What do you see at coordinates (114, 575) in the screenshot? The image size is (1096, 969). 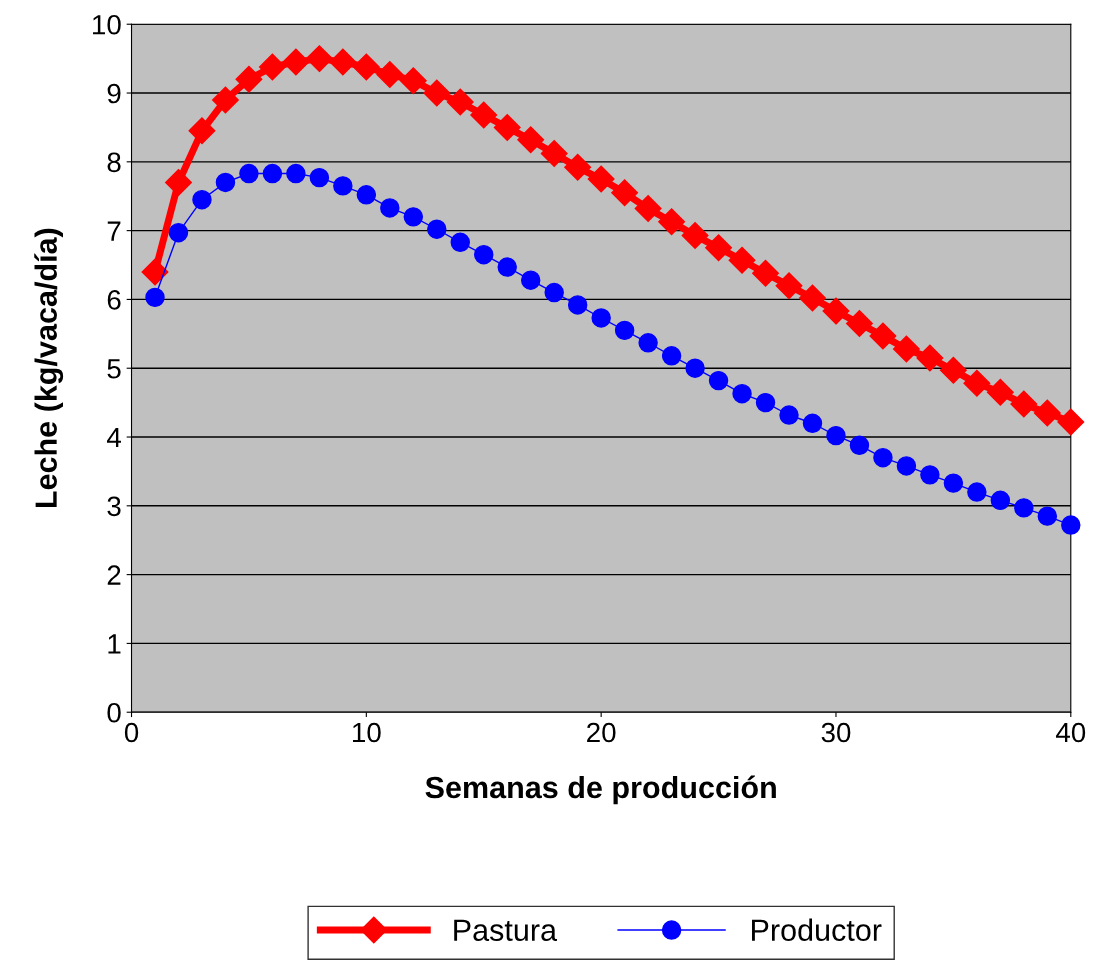 I see `y-tick-label: 2` at bounding box center [114, 575].